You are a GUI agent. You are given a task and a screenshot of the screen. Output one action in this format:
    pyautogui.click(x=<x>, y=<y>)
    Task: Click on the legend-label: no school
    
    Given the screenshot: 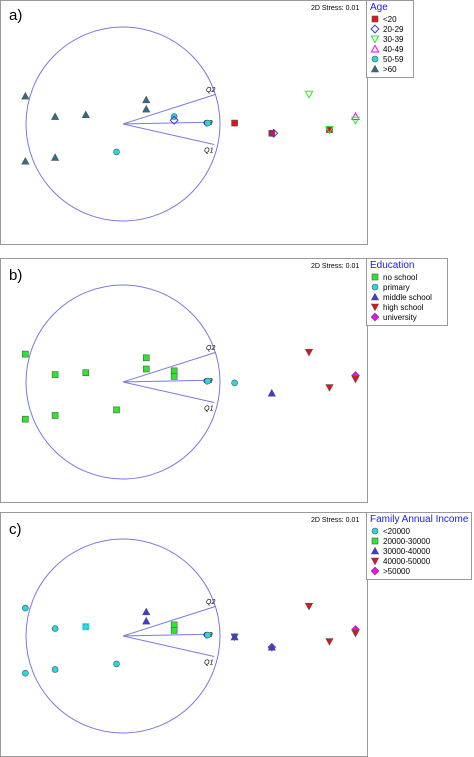 What is the action you would take?
    pyautogui.click(x=400, y=277)
    